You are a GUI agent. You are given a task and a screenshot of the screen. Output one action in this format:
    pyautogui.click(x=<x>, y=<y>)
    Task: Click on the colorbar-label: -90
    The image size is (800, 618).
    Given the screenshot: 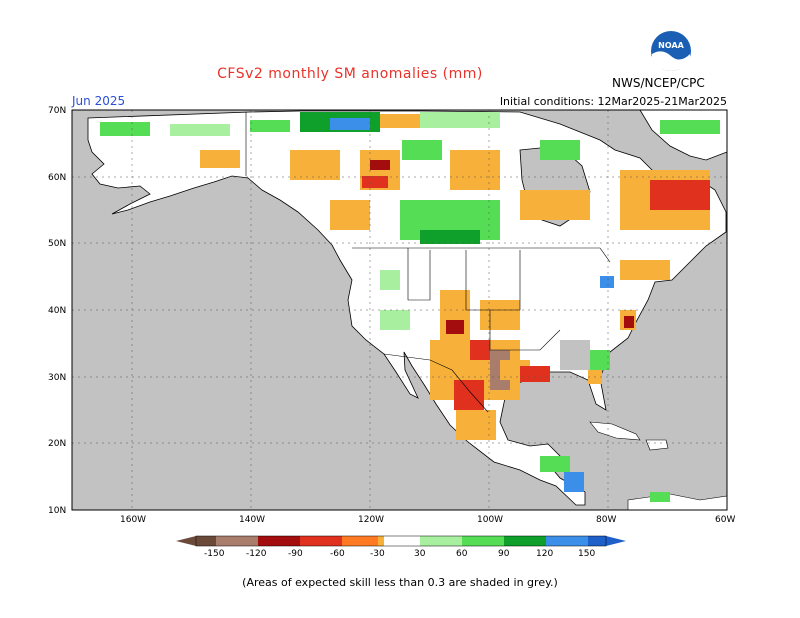 What is the action you would take?
    pyautogui.click(x=295, y=554)
    